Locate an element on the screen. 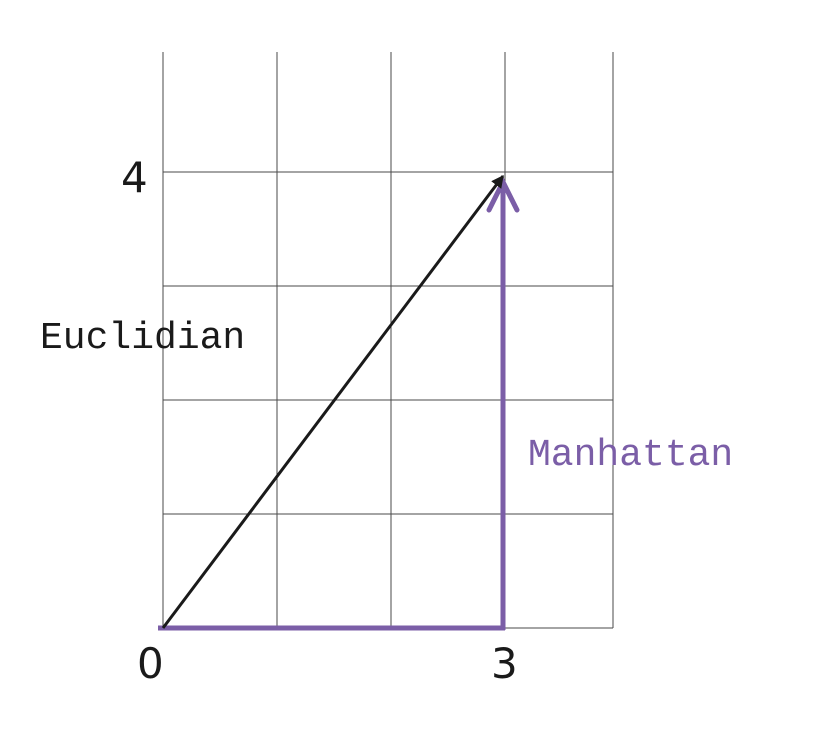  euclidian-label: Euclidian is located at coordinates (142, 338).